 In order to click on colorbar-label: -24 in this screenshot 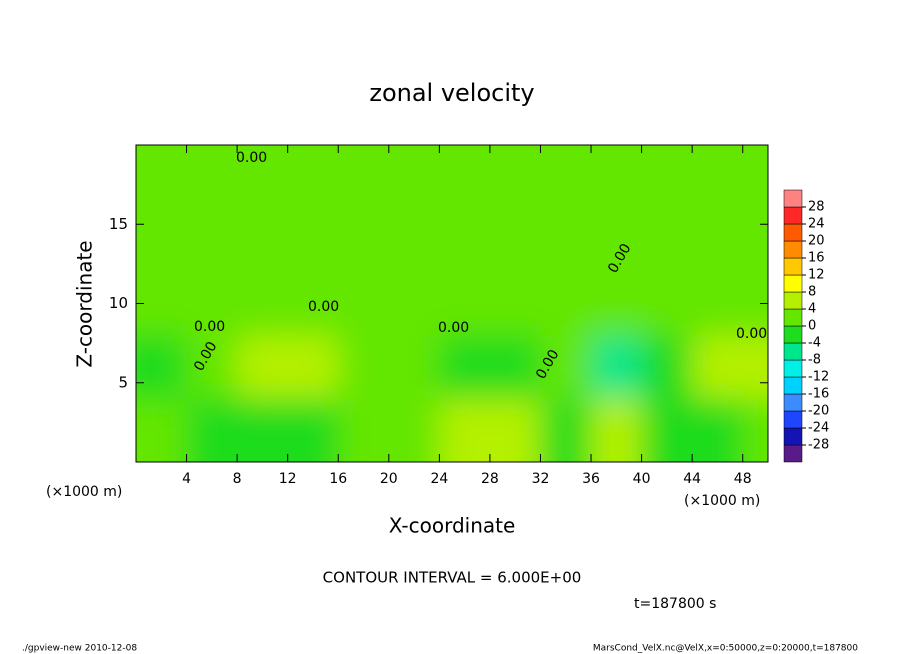, I will do `click(818, 428)`.